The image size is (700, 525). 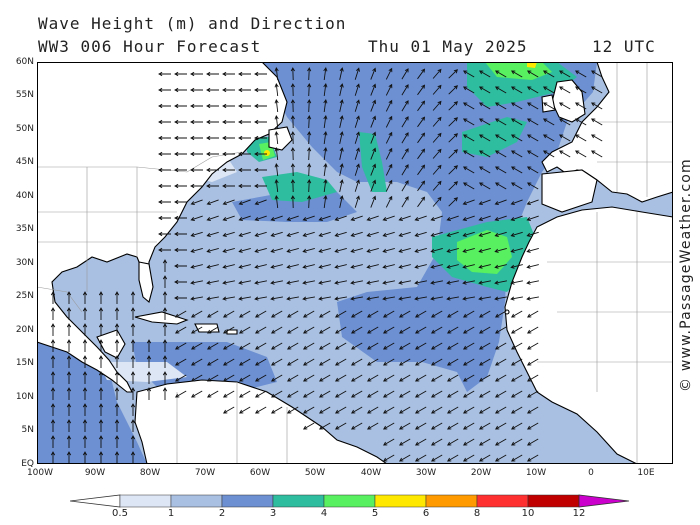 What do you see at coordinates (24, 162) in the screenshot?
I see `lat-label: 45N` at bounding box center [24, 162].